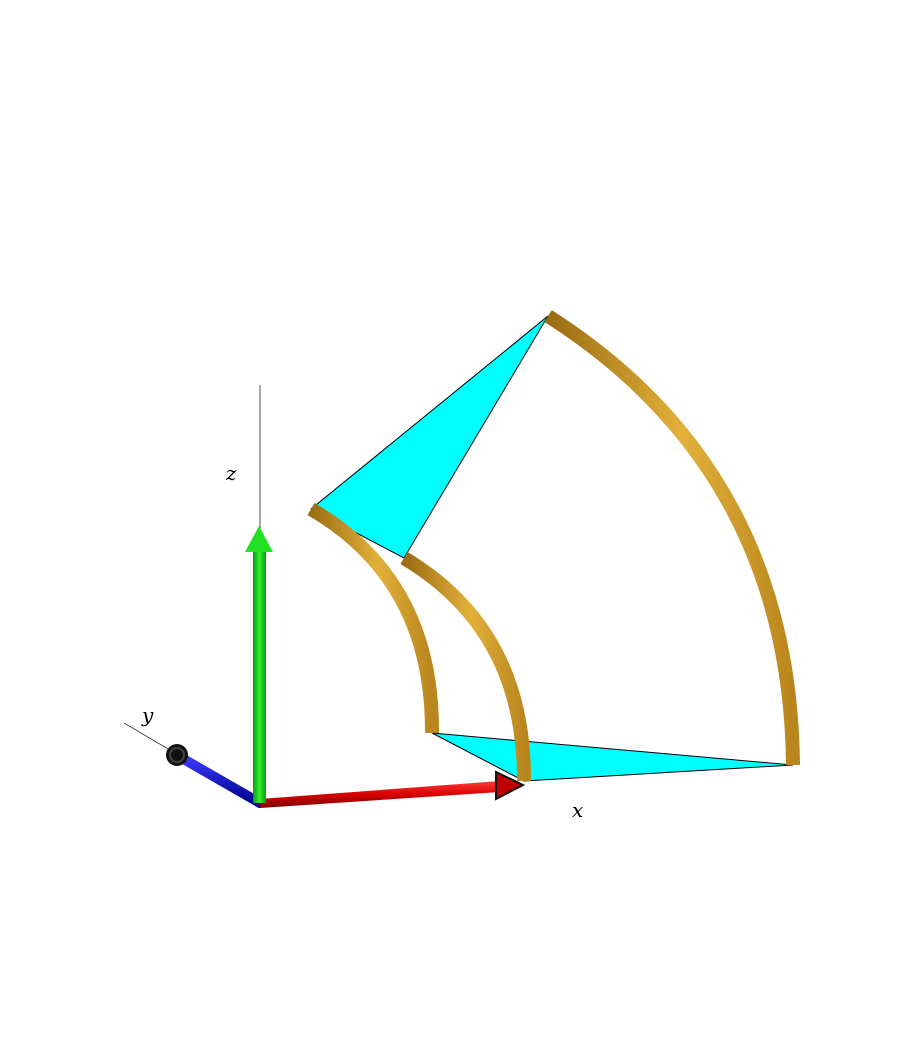 Image resolution: width=900 pixels, height=1050 pixels. Describe the element at coordinates (373, 618) in the screenshot. I see `inner-arc-tube` at that location.